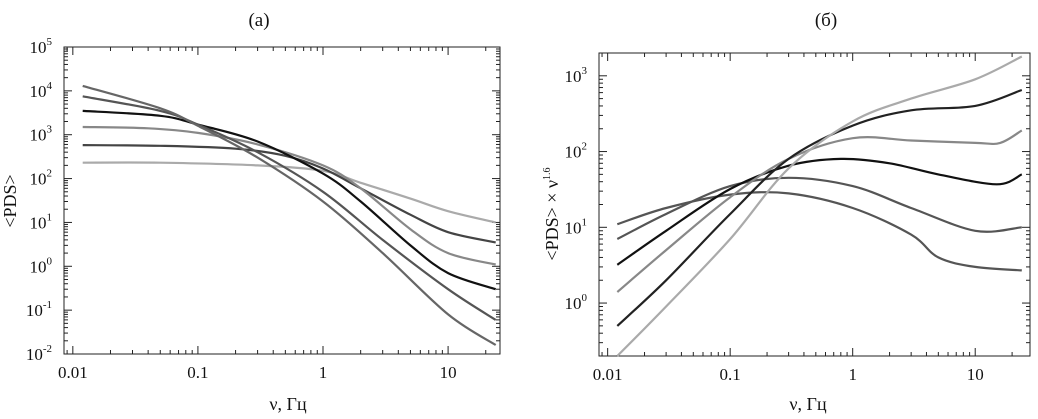 The height and width of the screenshot is (419, 1038). What do you see at coordinates (41, 265) in the screenshot?
I see `chart-a-ytick-label: 10⁰` at bounding box center [41, 265].